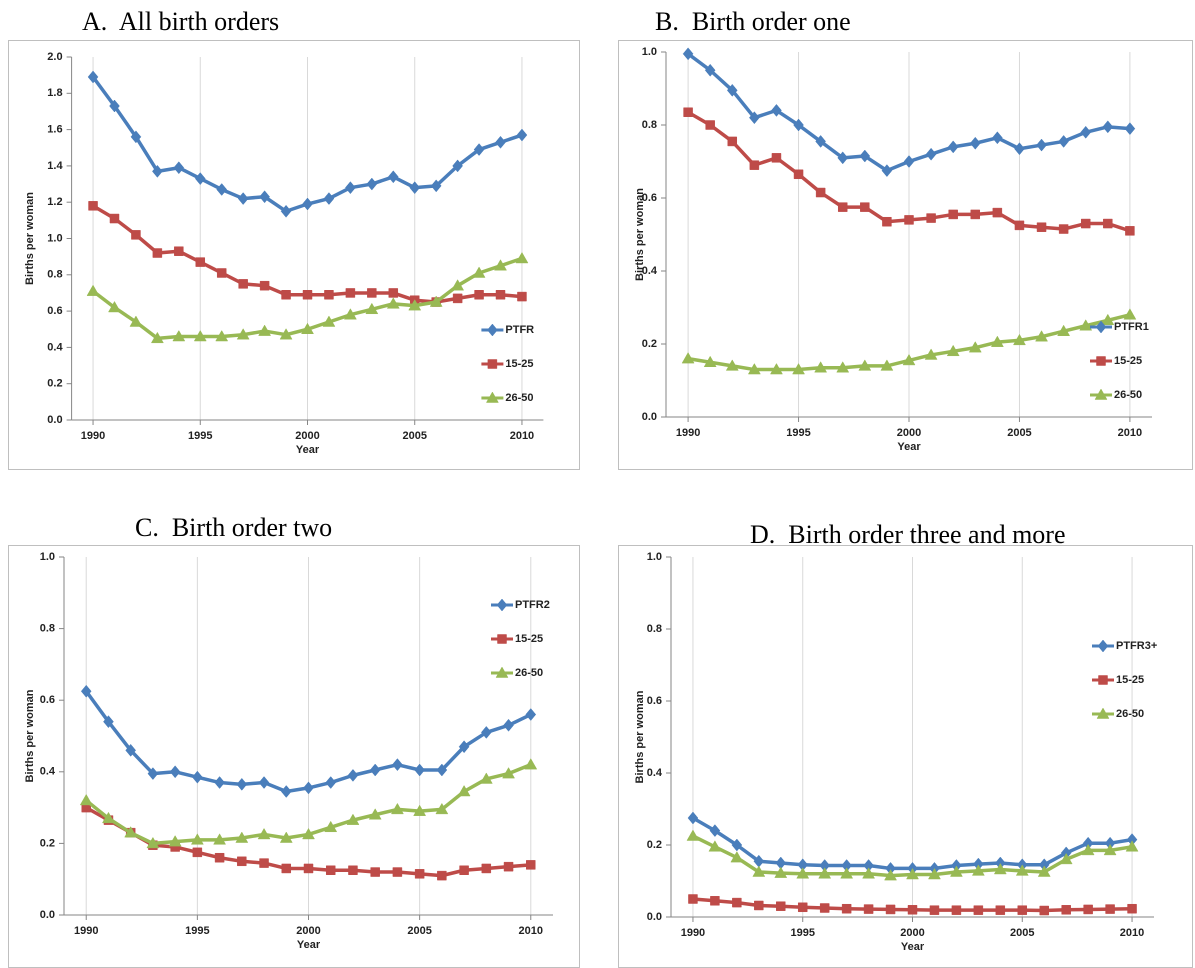 The height and width of the screenshot is (968, 1195). Describe the element at coordinates (908, 534) in the screenshot. I see `panel-title: D. Birth order three and more` at that location.